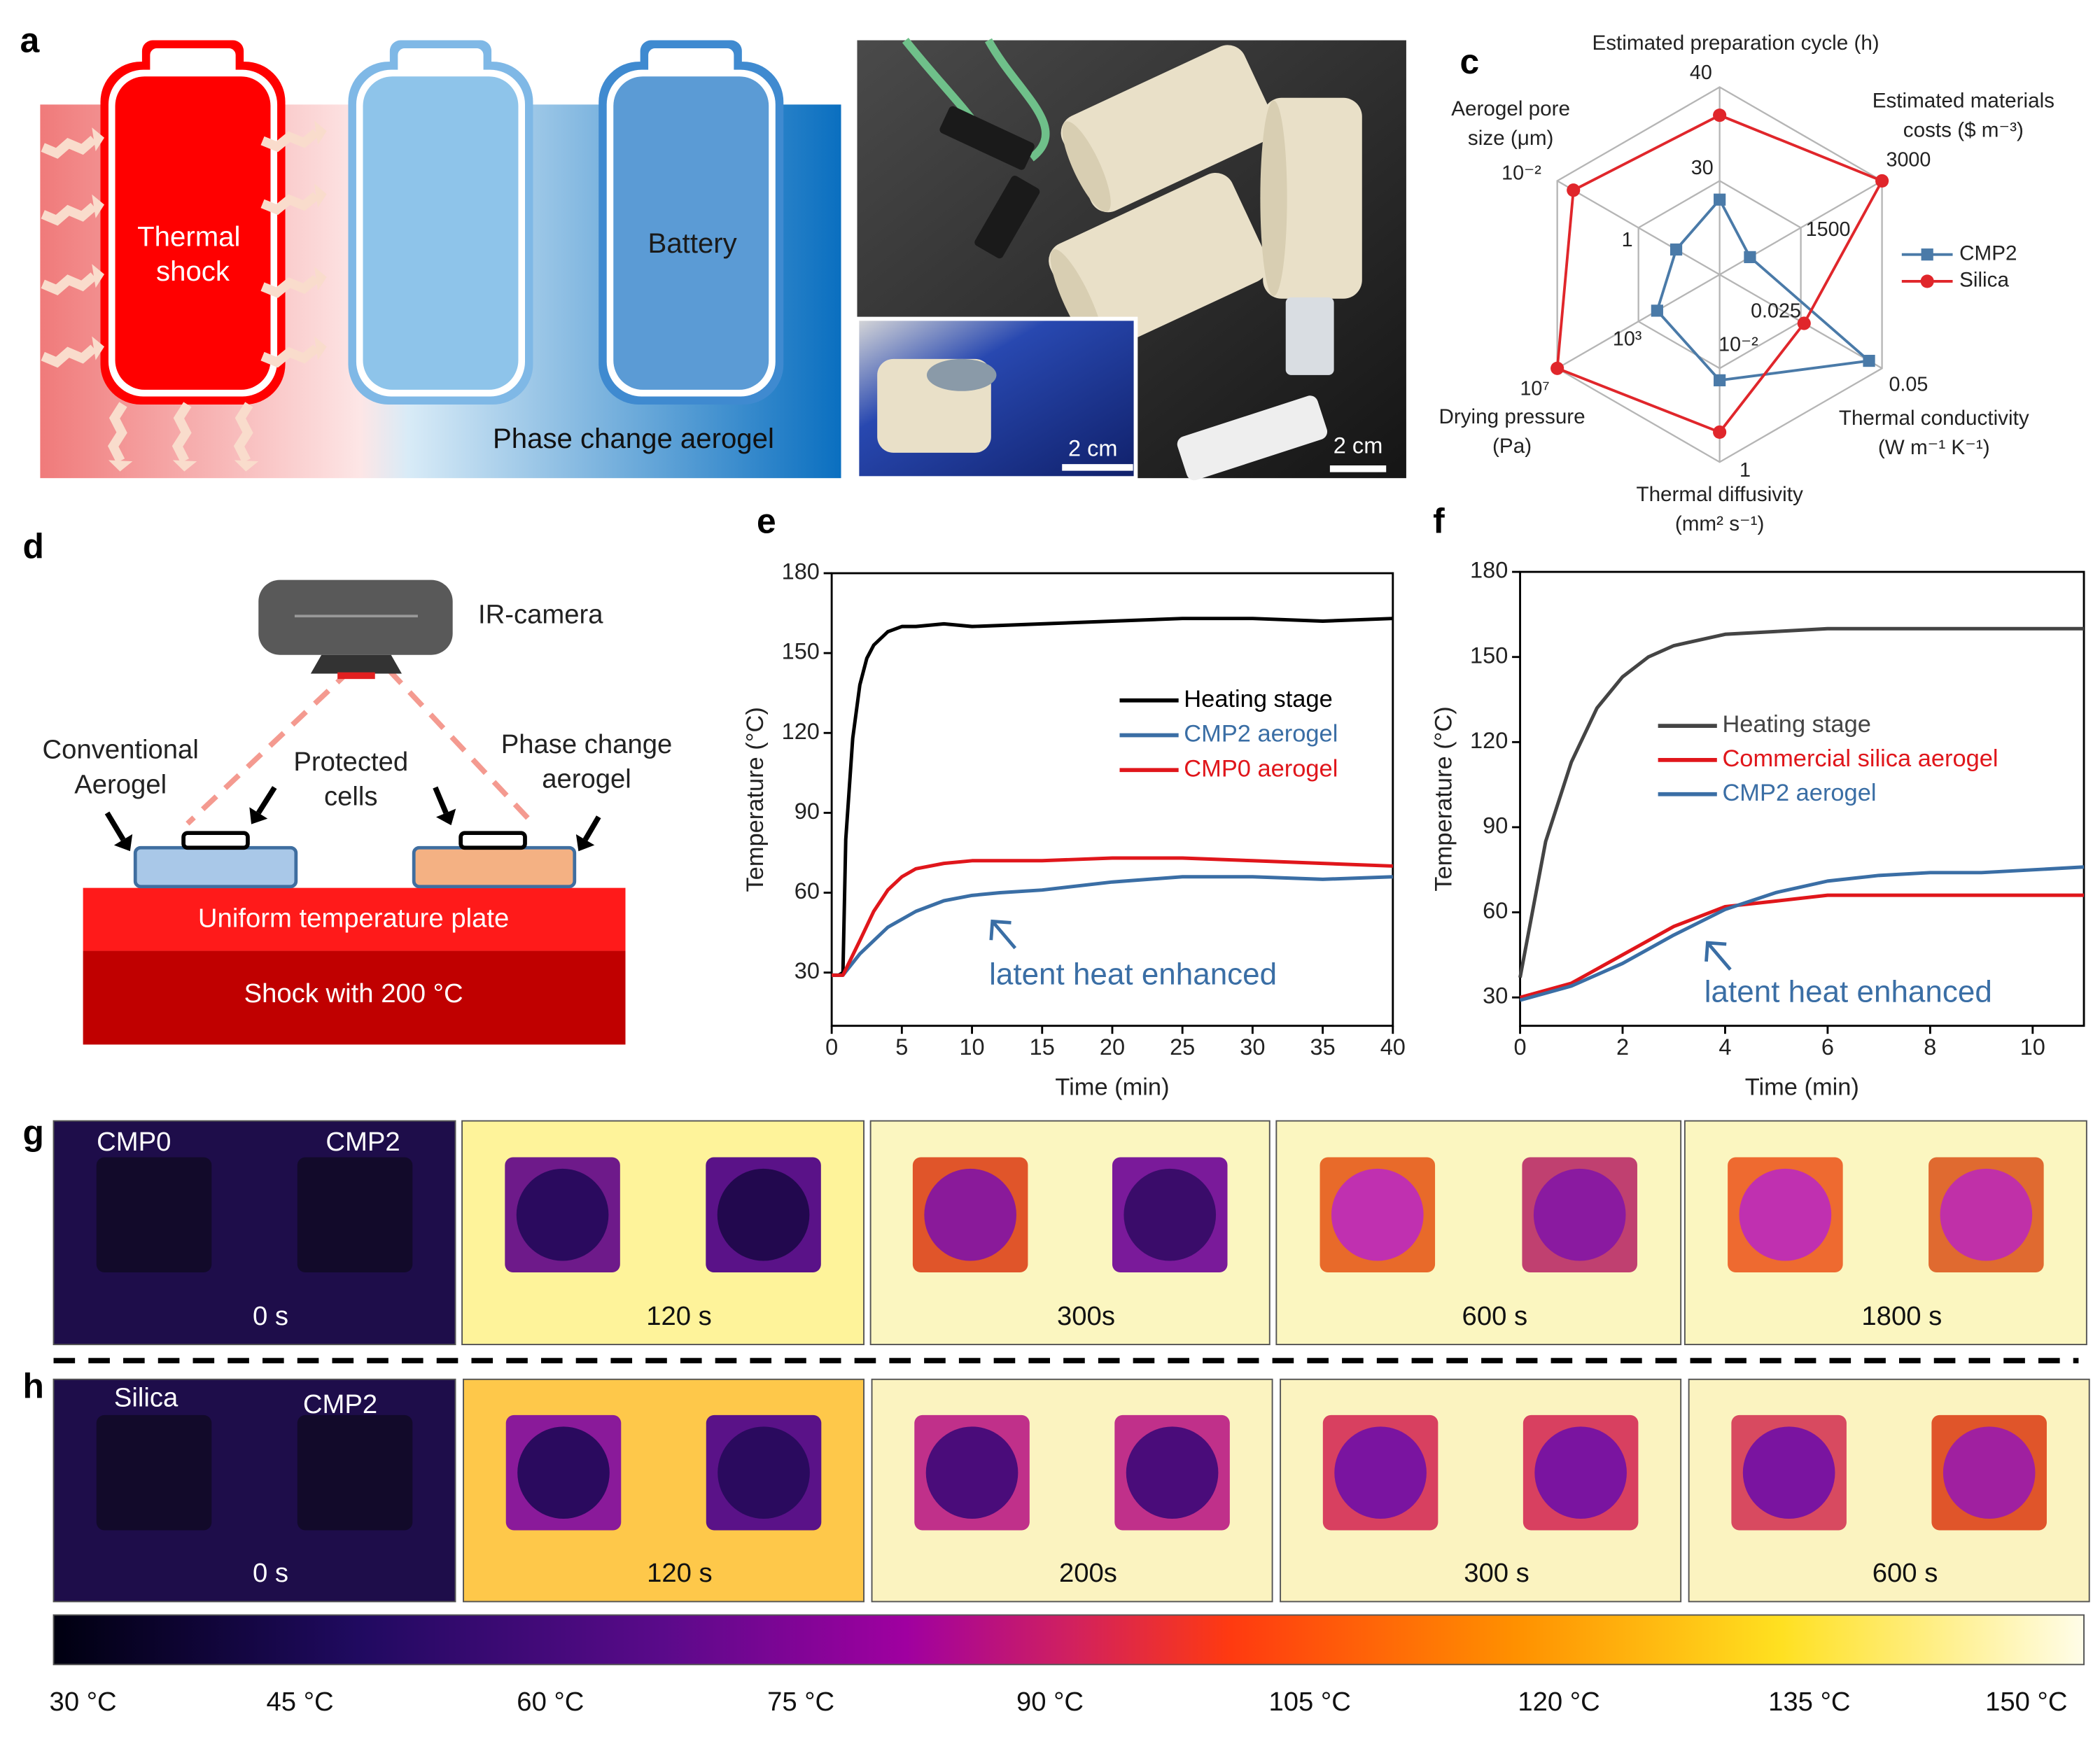  Describe the element at coordinates (1809, 1702) in the screenshot. I see `colorbar-label: 135 °C` at that location.